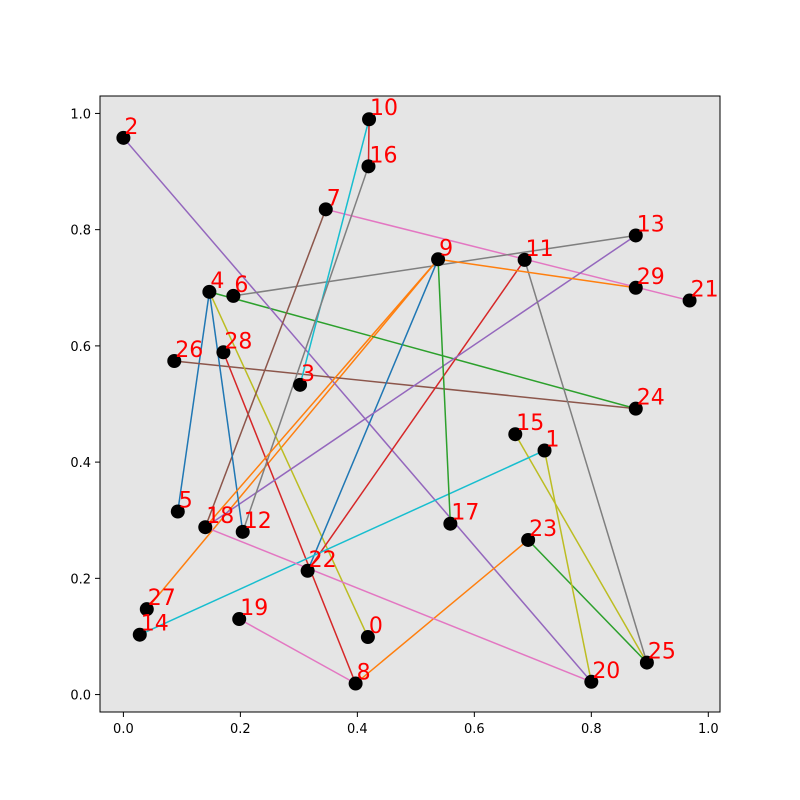 Image resolution: width=800 pixels, height=800 pixels. What do you see at coordinates (705, 290) in the screenshot?
I see `node-label-21: 21` at bounding box center [705, 290].